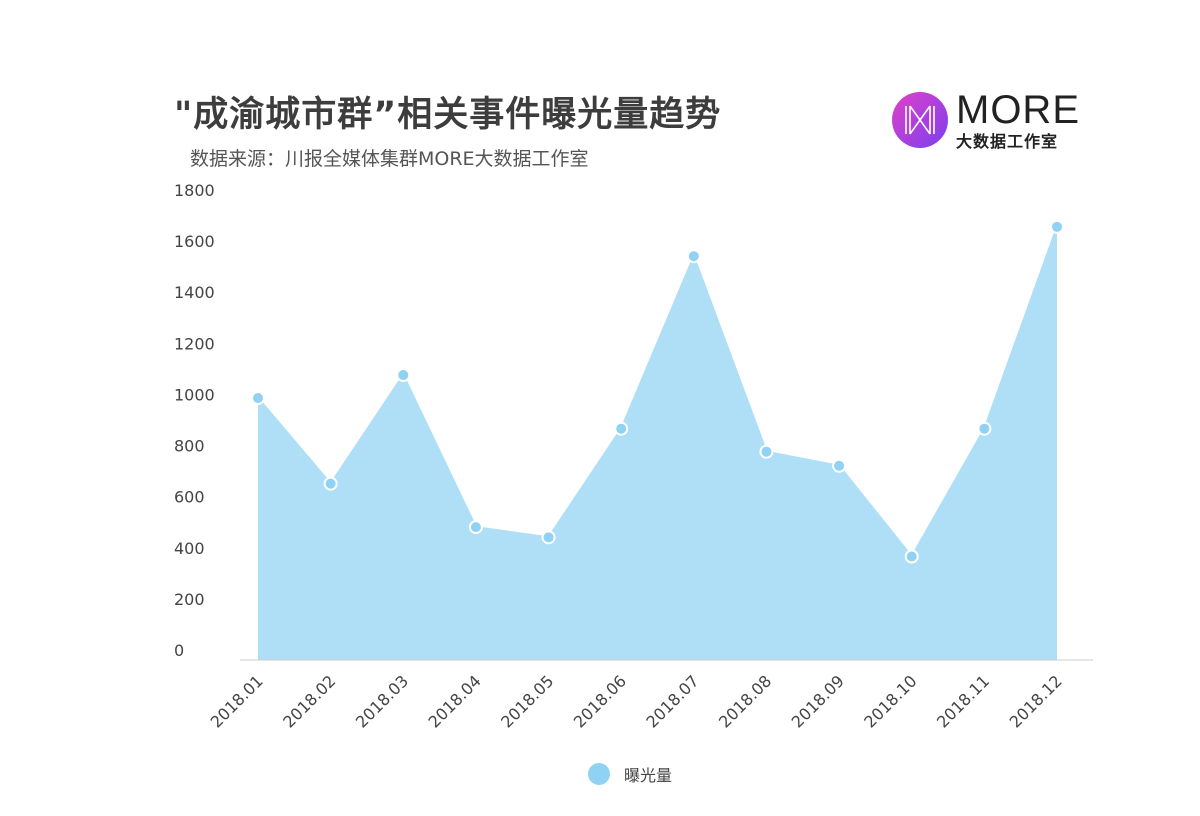 The width and height of the screenshot is (1200, 816). What do you see at coordinates (1036, 701) in the screenshot?
I see `x-tick-label: 2018.12` at bounding box center [1036, 701].